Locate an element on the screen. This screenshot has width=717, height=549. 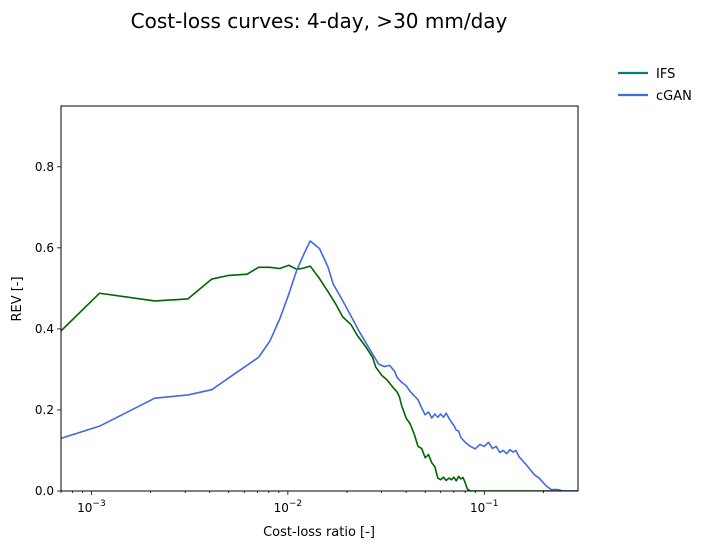
y-tick-label: 0.2 is located at coordinates (44, 410).